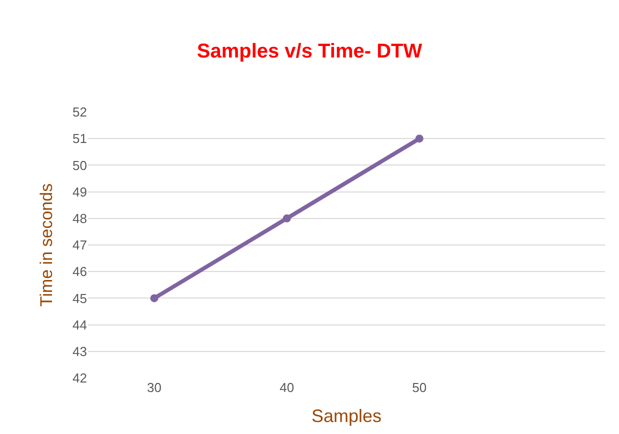 This screenshot has height=434, width=619. What do you see at coordinates (154, 387) in the screenshot?
I see `x-tick-label: 30` at bounding box center [154, 387].